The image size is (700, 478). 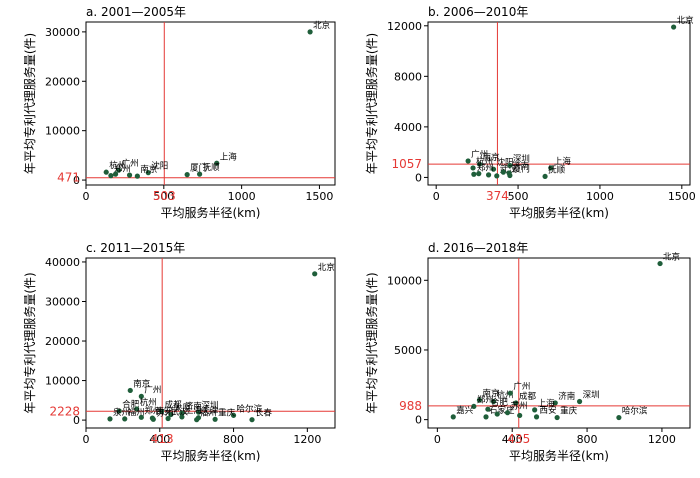 I want to click on mean-radius-label: 413, so click(x=162, y=439).